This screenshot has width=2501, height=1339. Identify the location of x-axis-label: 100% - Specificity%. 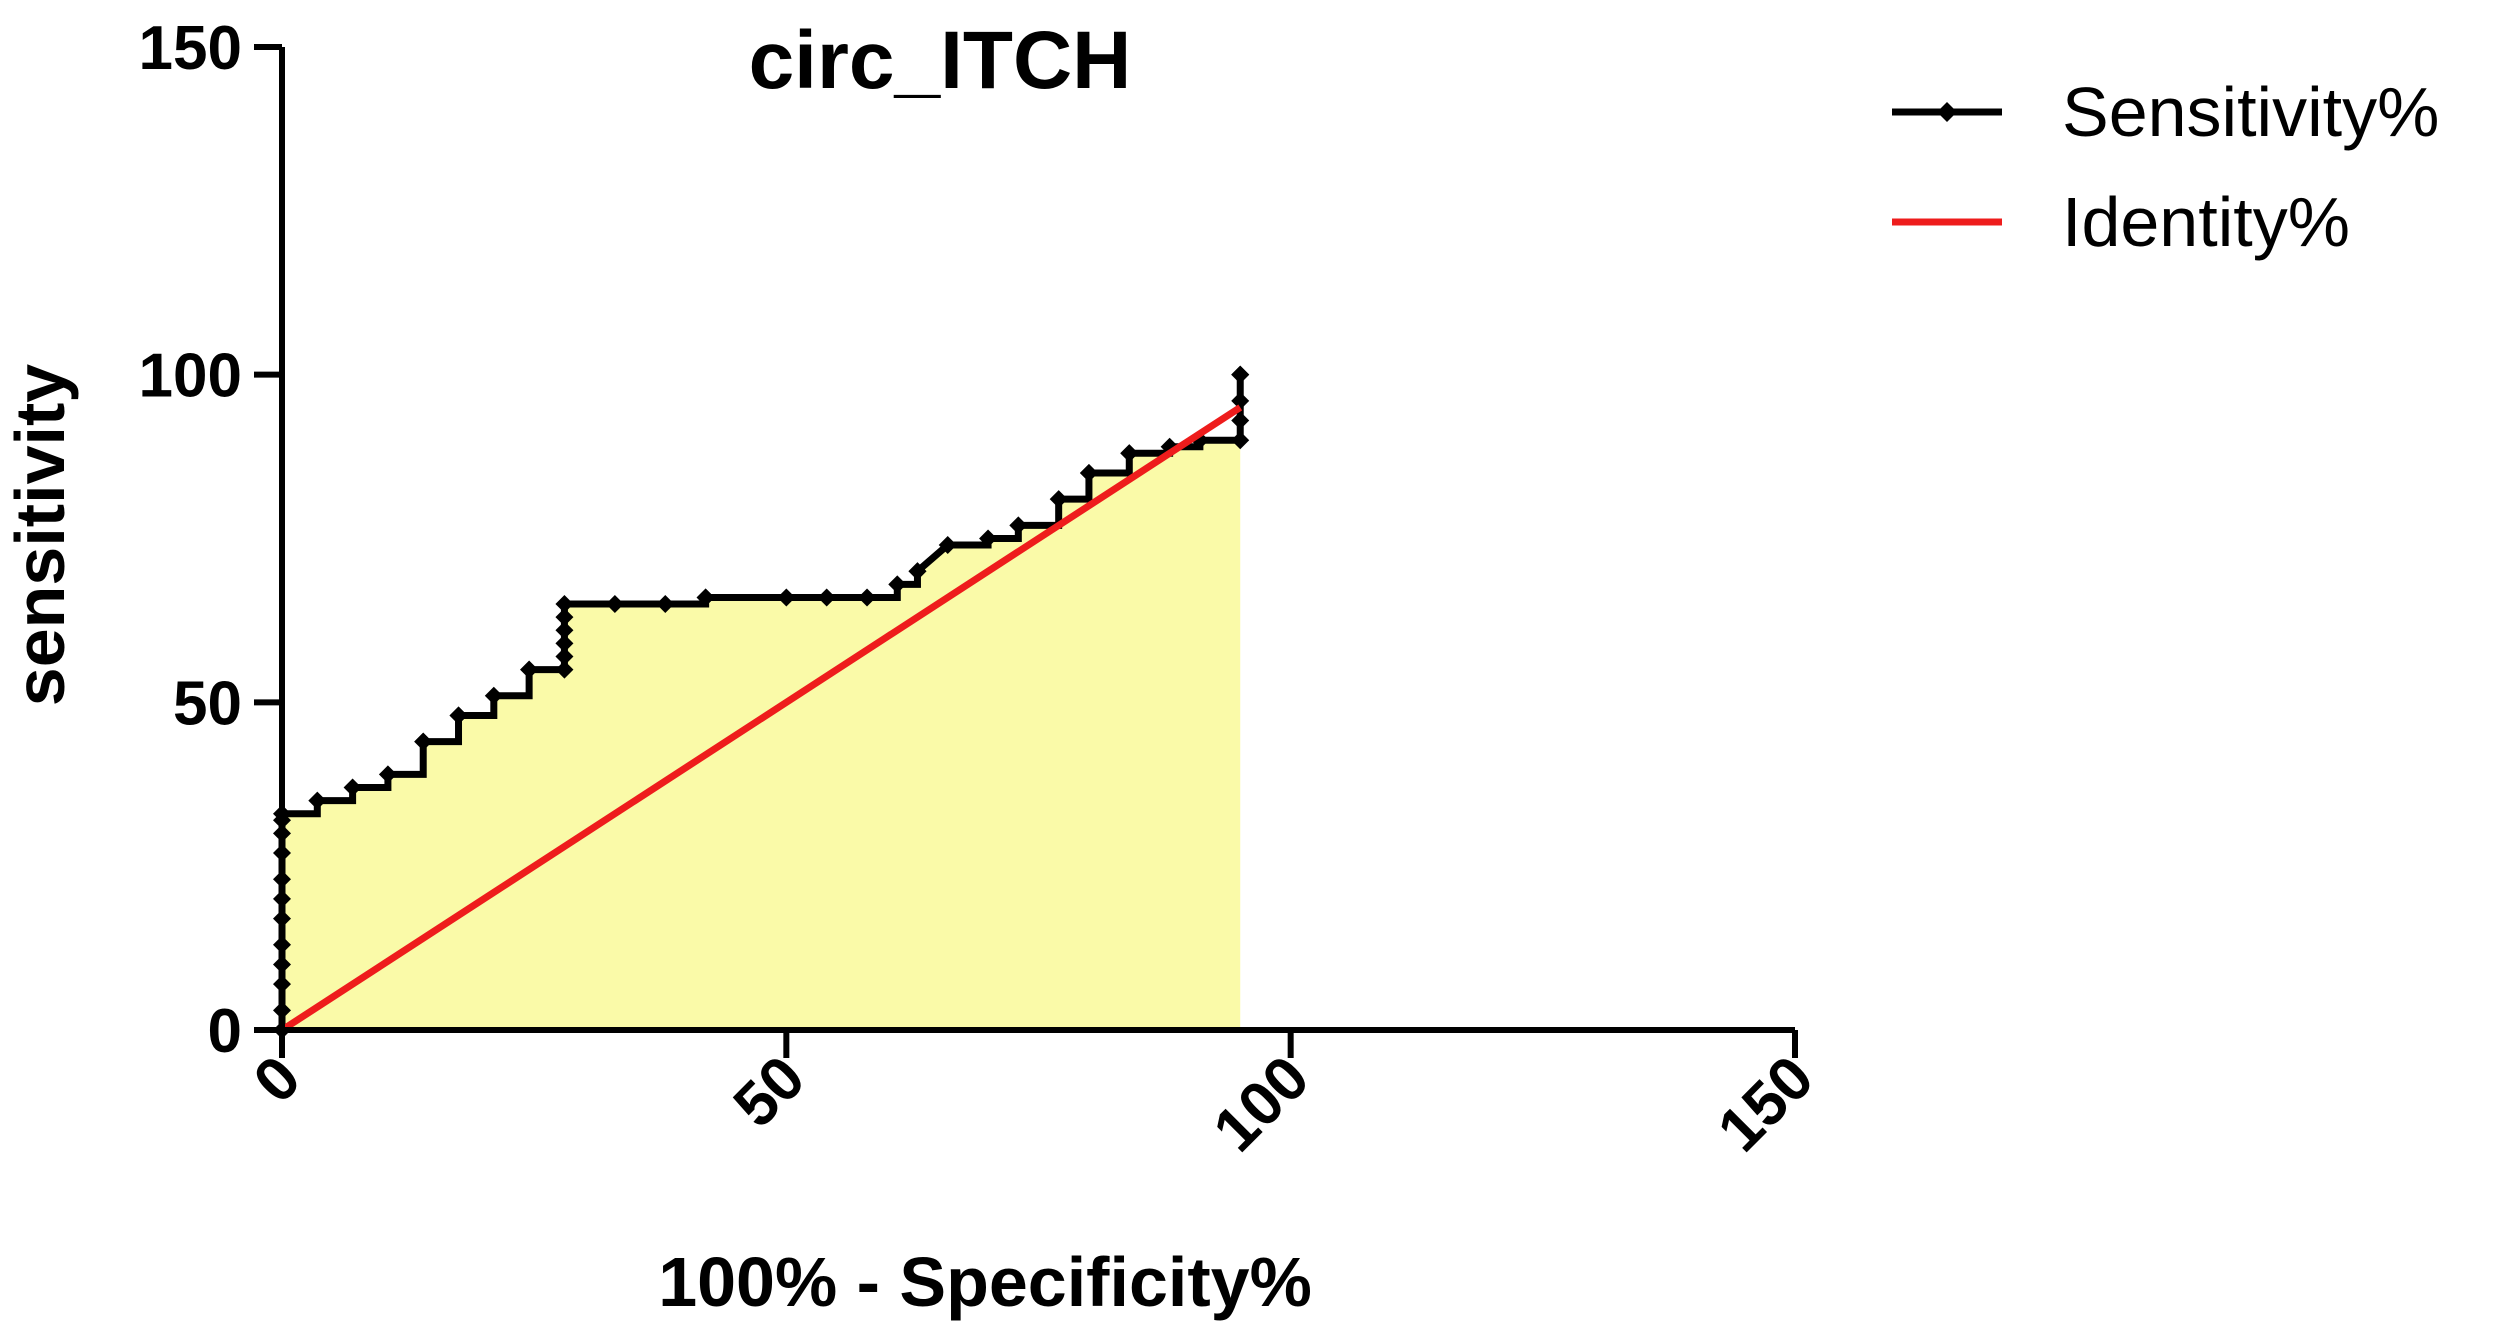
(985, 1282).